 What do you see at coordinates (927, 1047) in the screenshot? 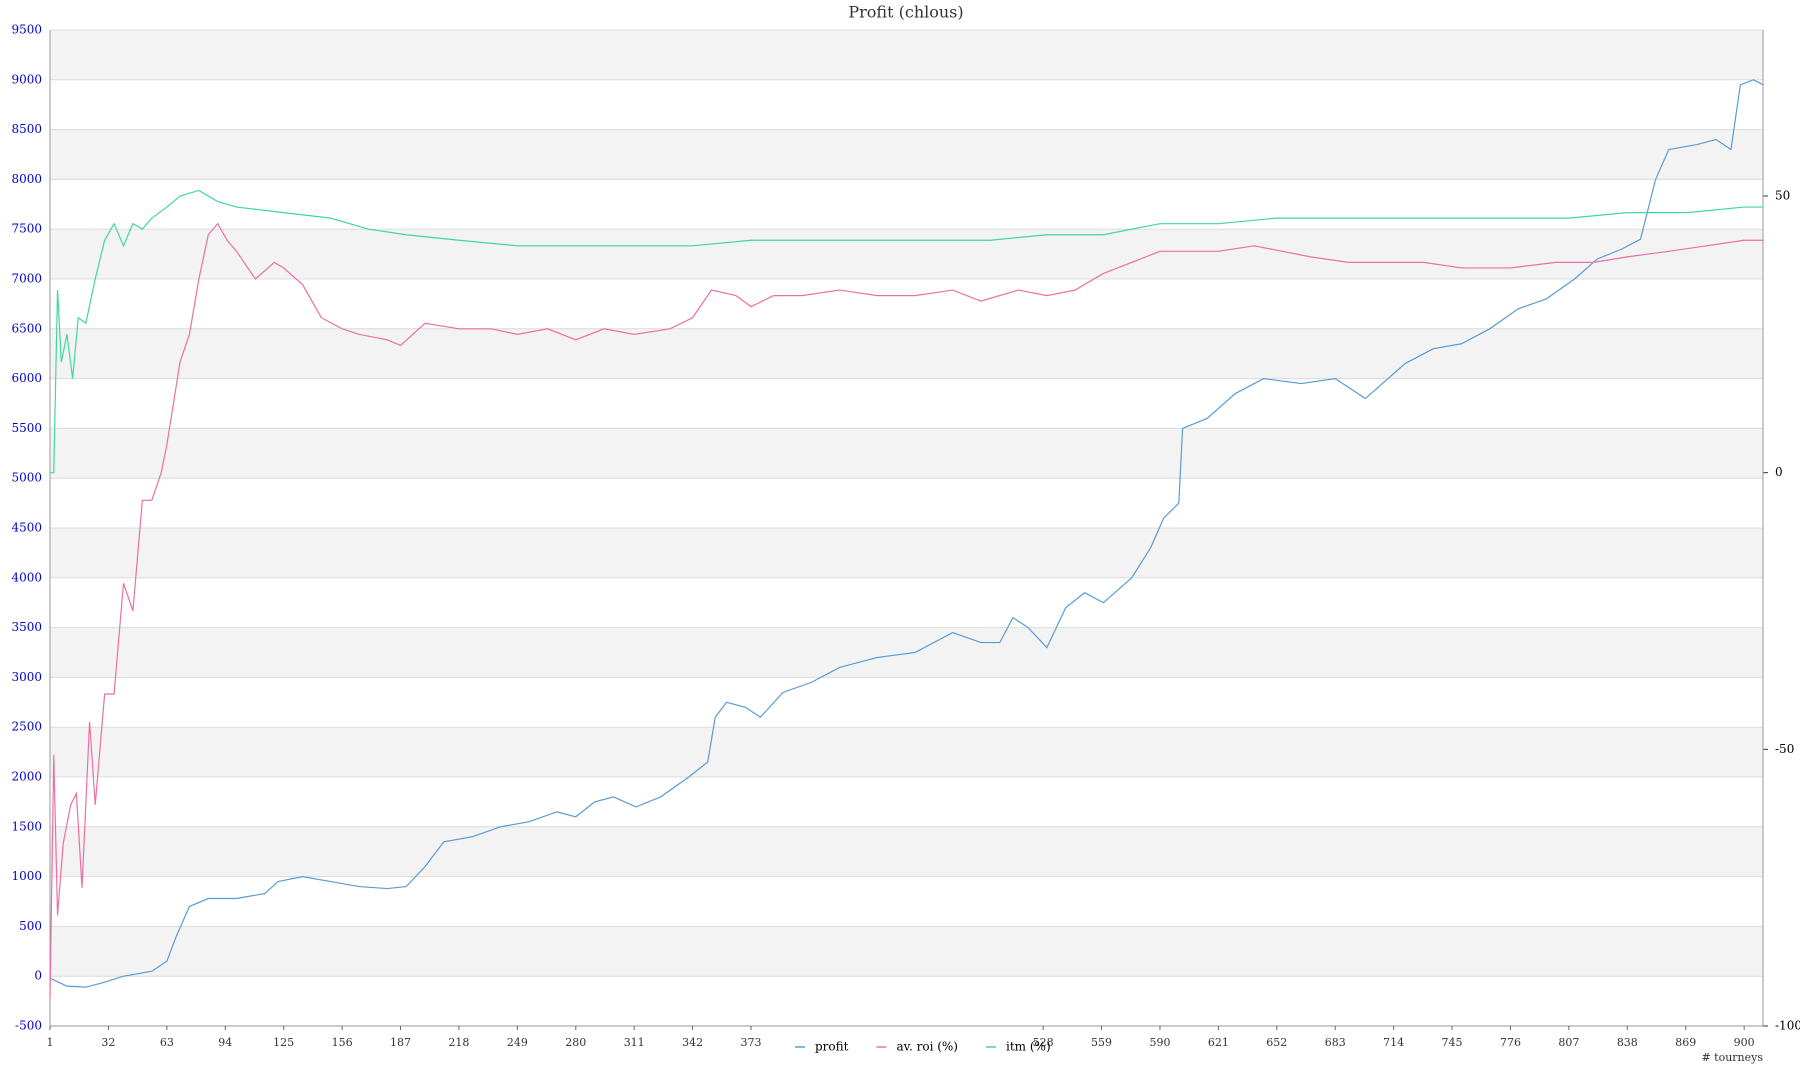
I see `legend-label: av. roi (%)` at bounding box center [927, 1047].